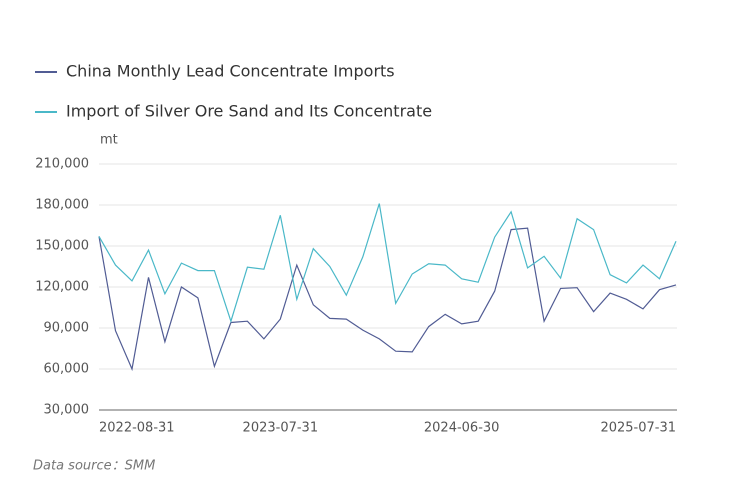  I want to click on y-tick-label: 60,000, so click(67, 369).